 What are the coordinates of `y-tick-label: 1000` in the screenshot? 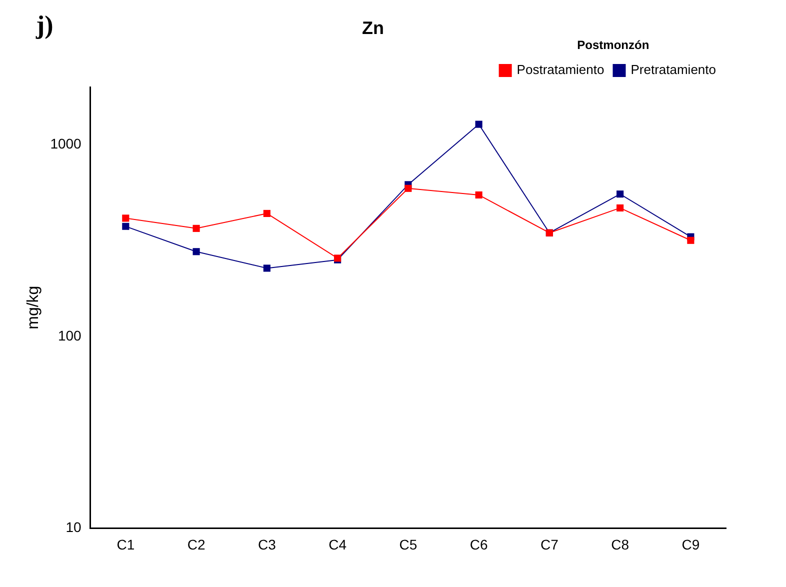 It's located at (66, 144).